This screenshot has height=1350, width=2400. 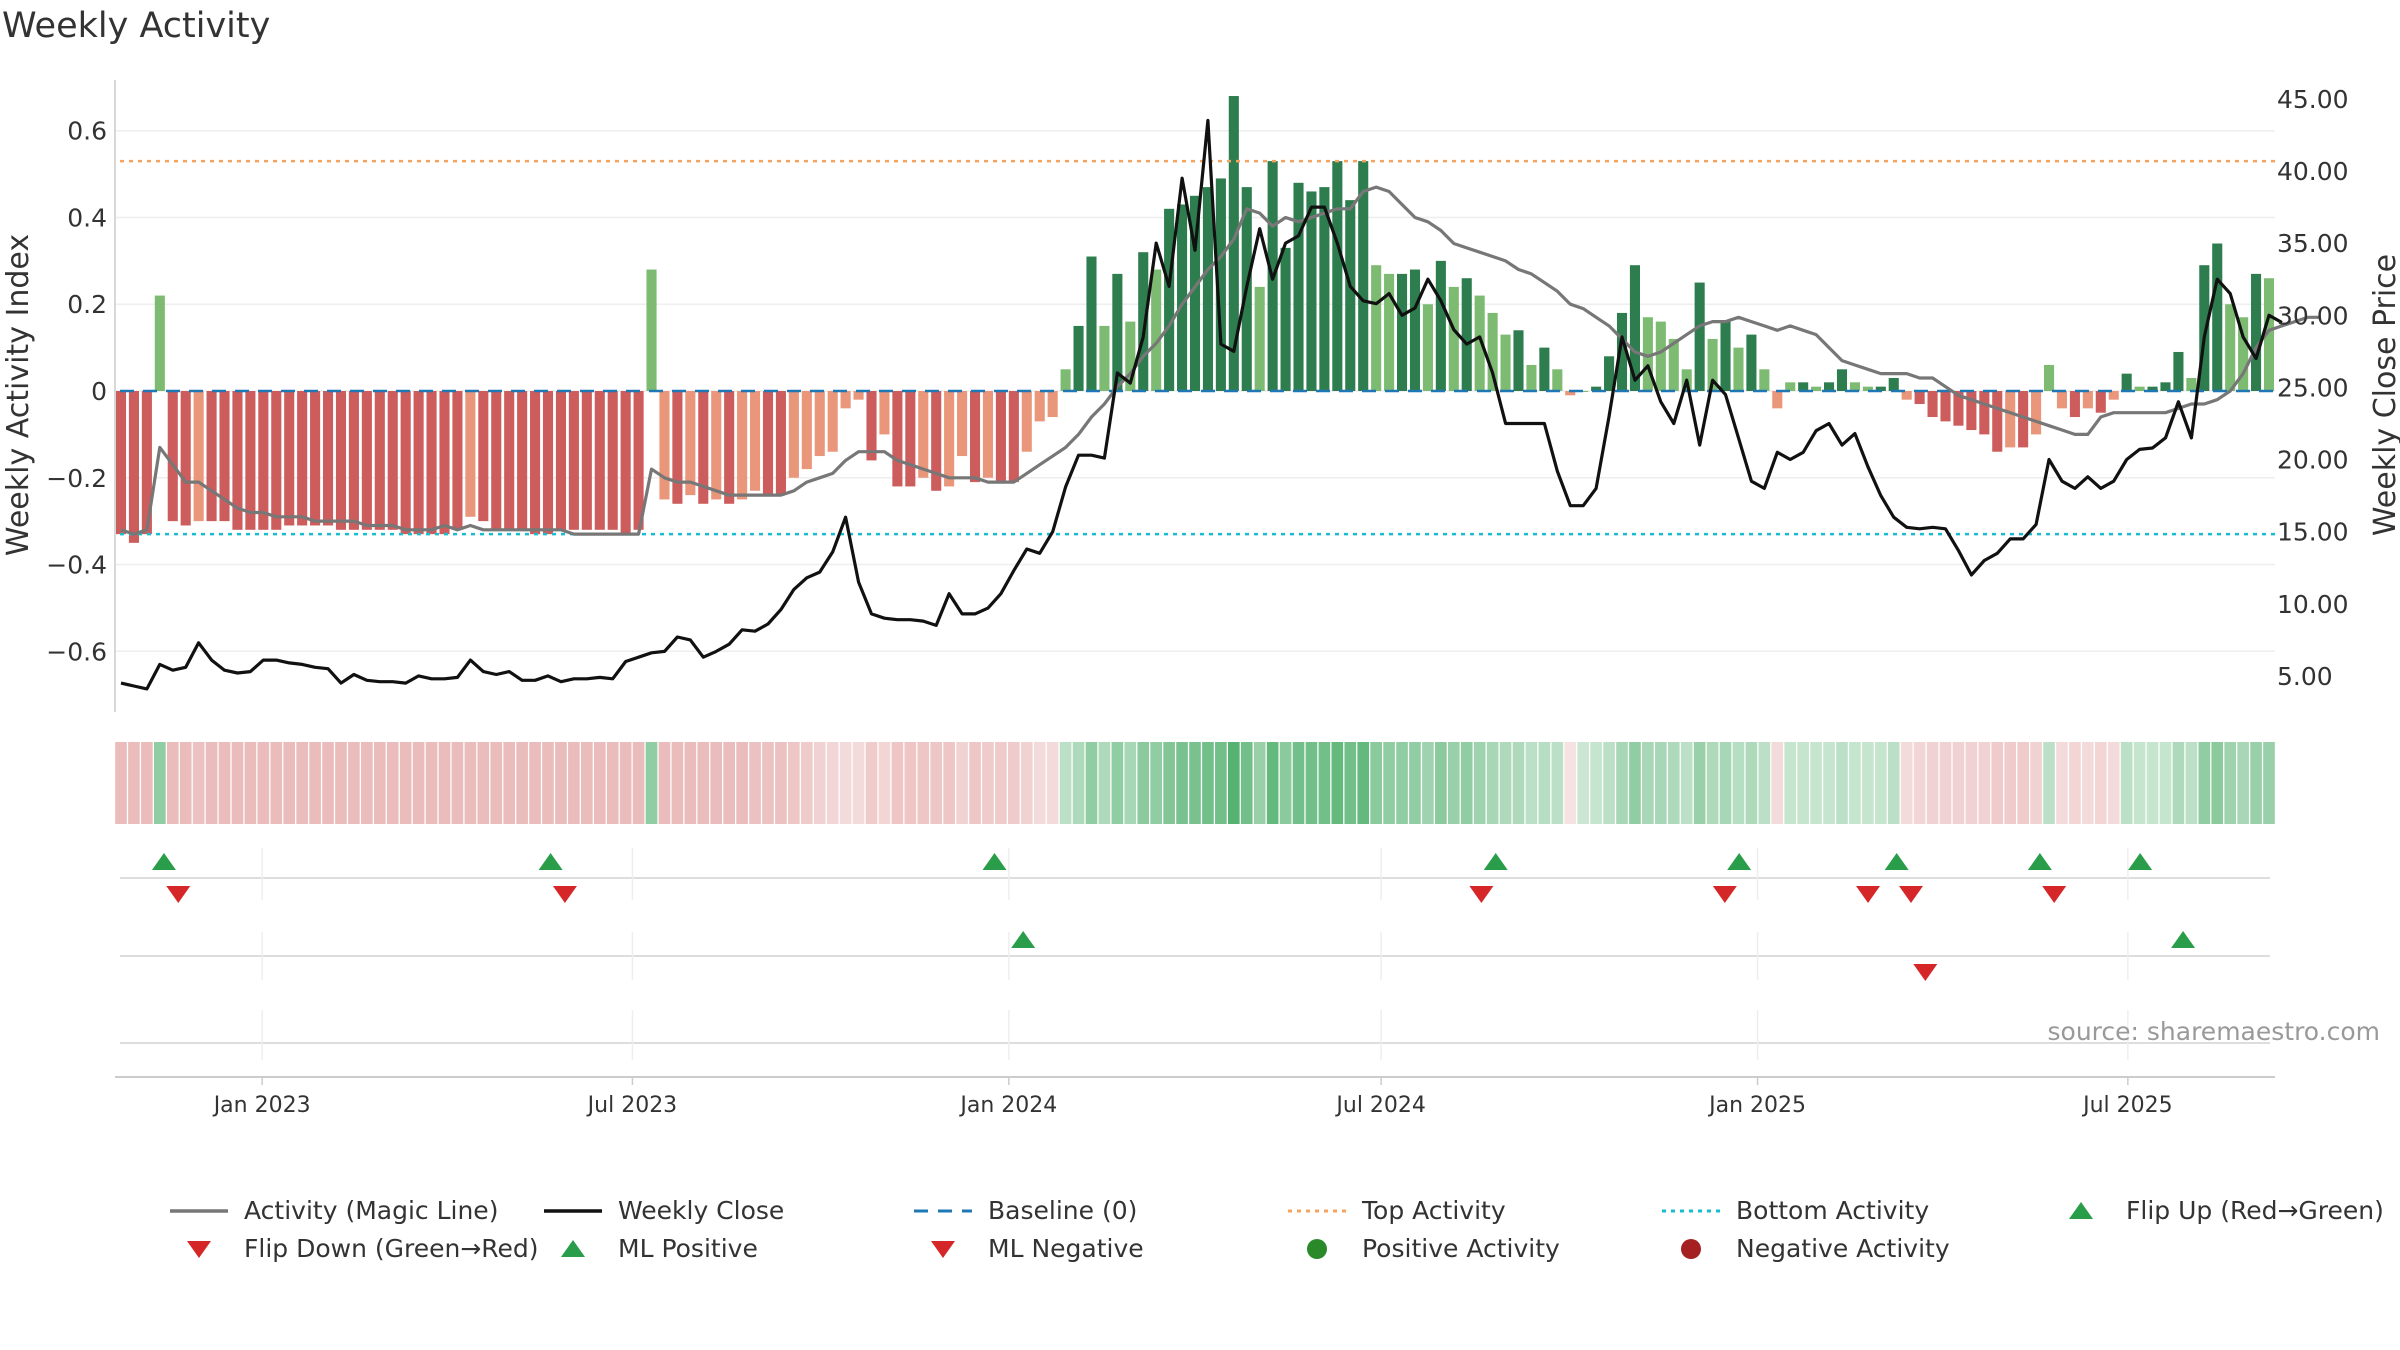 What do you see at coordinates (632, 1105) in the screenshot?
I see `x-tick-label: Jul 2023` at bounding box center [632, 1105].